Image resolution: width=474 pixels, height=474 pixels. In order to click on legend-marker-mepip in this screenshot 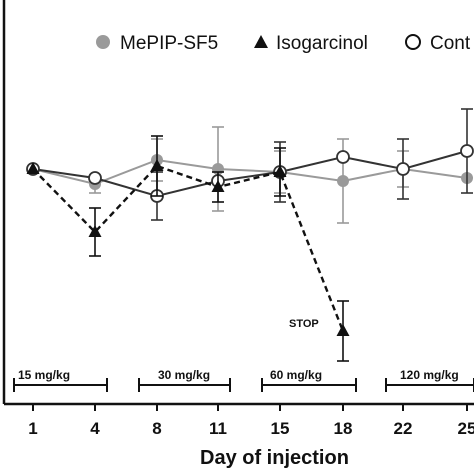, I will do `click(103, 42)`.